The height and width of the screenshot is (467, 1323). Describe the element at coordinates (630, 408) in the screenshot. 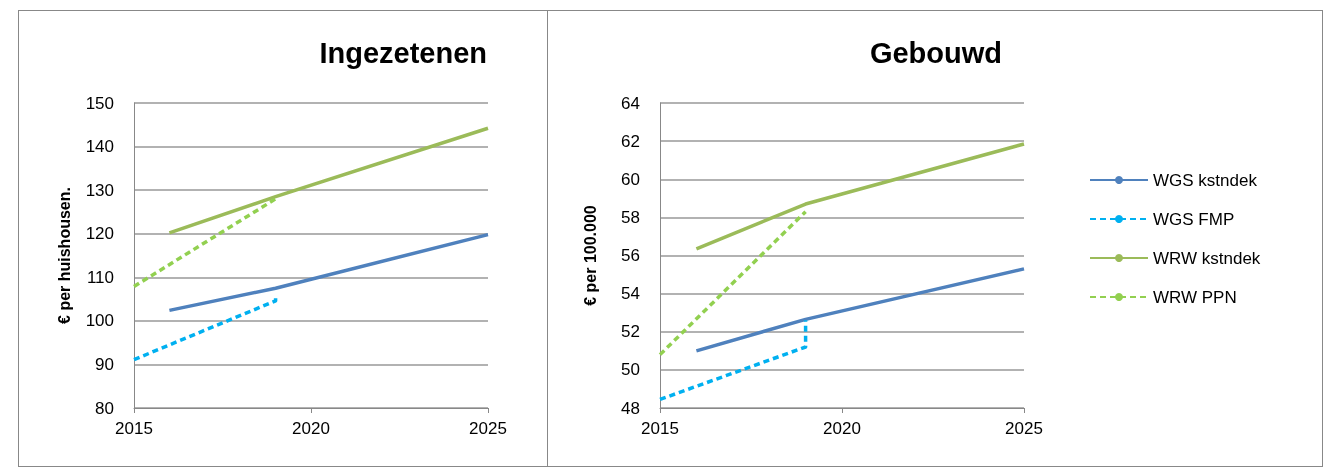

I see `y-tick-label: 48` at that location.